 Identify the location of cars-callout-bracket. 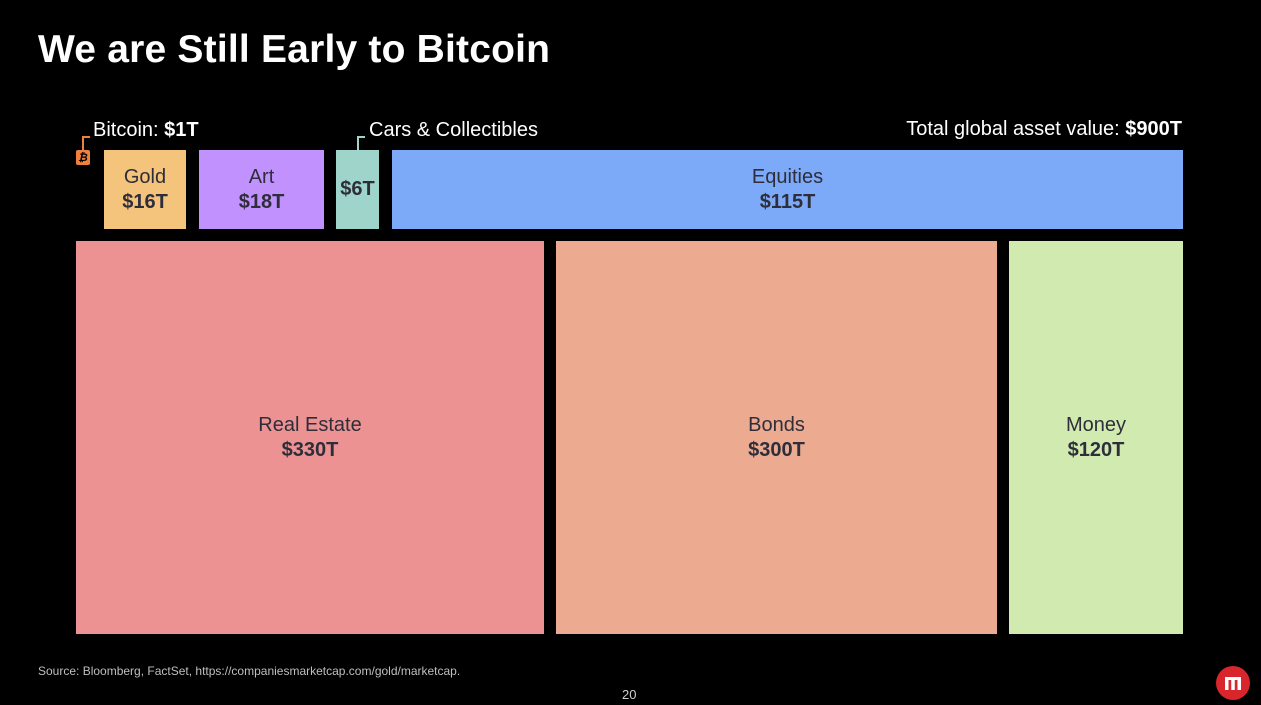
(361, 143).